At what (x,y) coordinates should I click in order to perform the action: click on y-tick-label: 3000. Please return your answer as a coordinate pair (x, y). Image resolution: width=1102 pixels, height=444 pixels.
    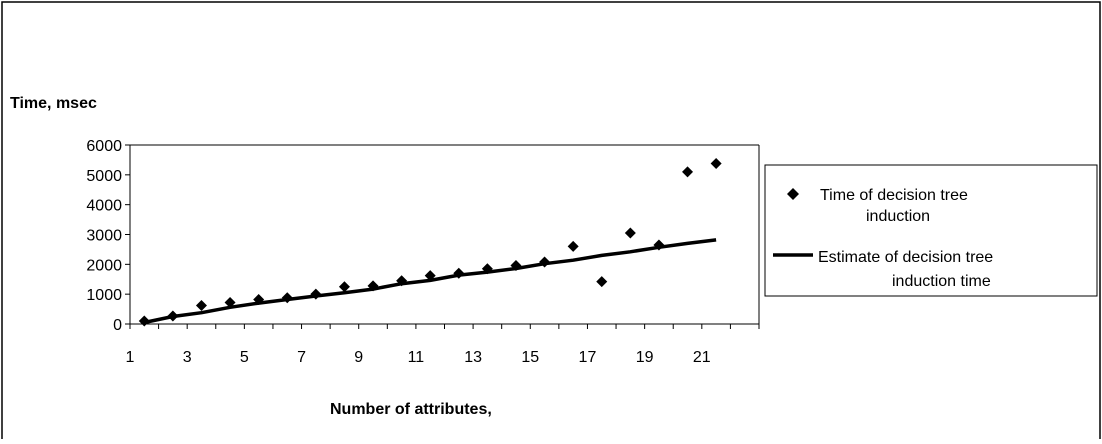
    Looking at the image, I should click on (104, 236).